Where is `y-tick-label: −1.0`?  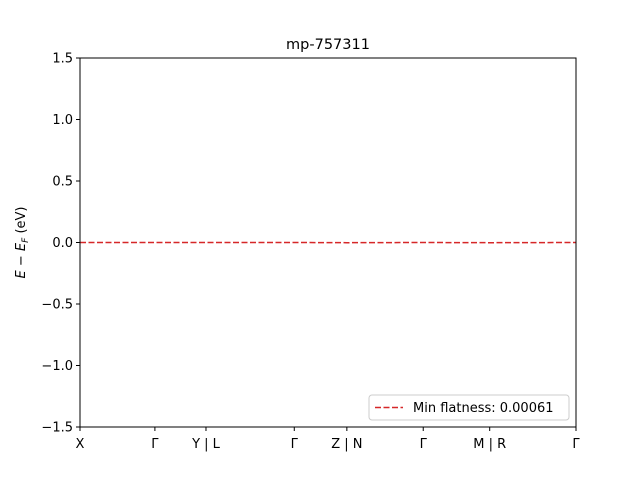
y-tick-label: −1.0 is located at coordinates (57, 366).